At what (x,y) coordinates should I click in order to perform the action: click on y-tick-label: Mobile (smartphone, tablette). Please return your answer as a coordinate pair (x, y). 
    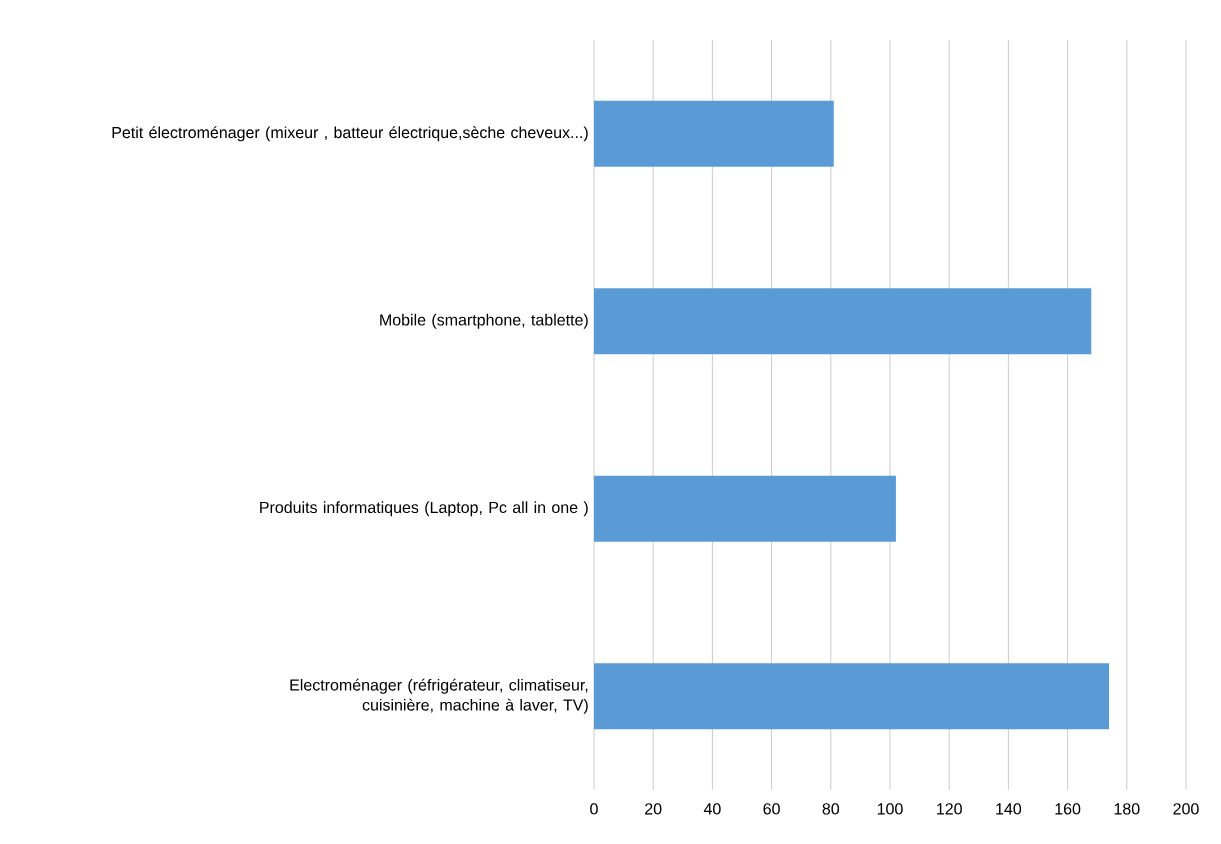
    Looking at the image, I should click on (484, 321).